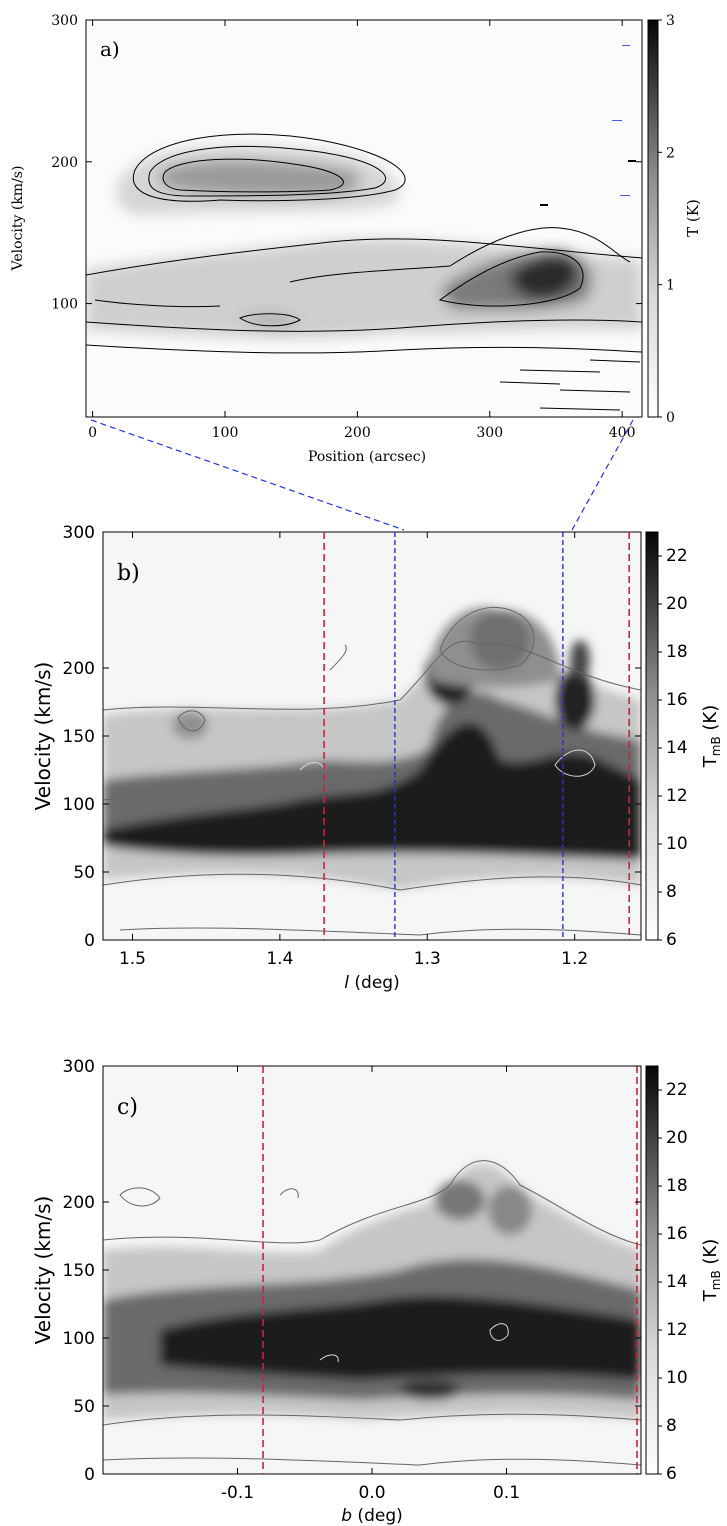 The width and height of the screenshot is (727, 1526). I want to click on panel-a-colorbar, so click(653, 218).